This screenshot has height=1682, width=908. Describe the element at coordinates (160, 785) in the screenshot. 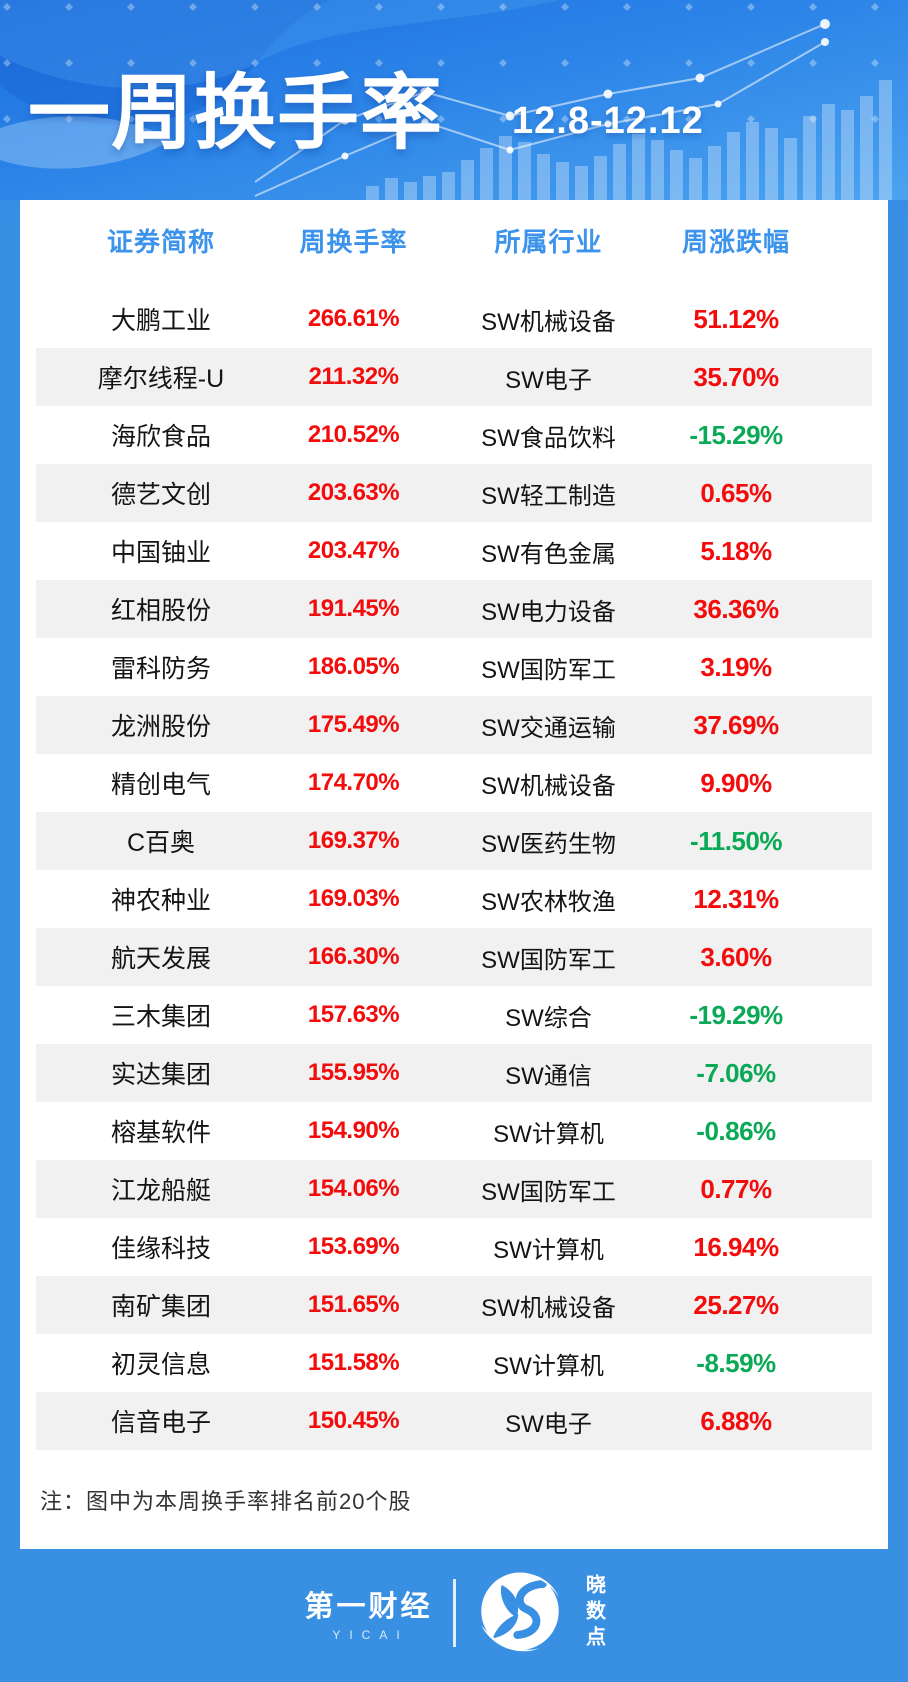

I see `stock-name: 精创电气` at that location.